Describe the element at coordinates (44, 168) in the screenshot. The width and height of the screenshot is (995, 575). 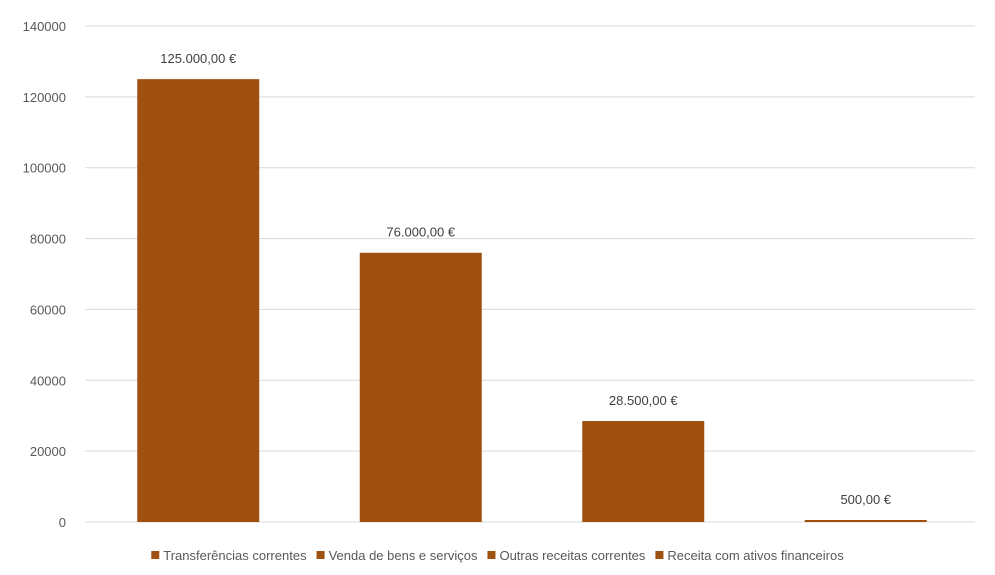
I see `y-tick-label: 100000` at that location.